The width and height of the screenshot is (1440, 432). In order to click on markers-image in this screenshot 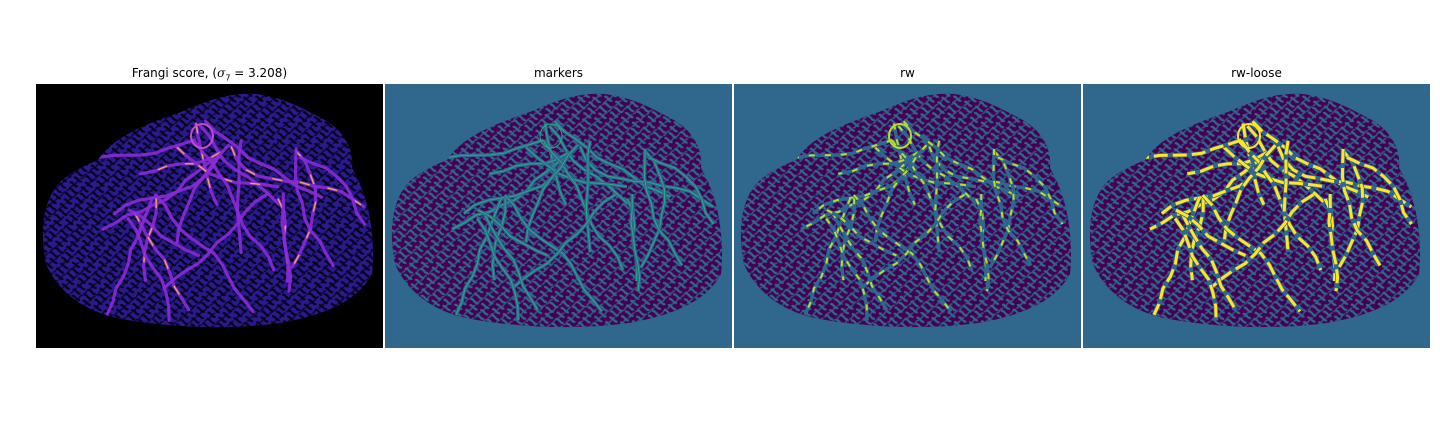, I will do `click(558, 216)`.